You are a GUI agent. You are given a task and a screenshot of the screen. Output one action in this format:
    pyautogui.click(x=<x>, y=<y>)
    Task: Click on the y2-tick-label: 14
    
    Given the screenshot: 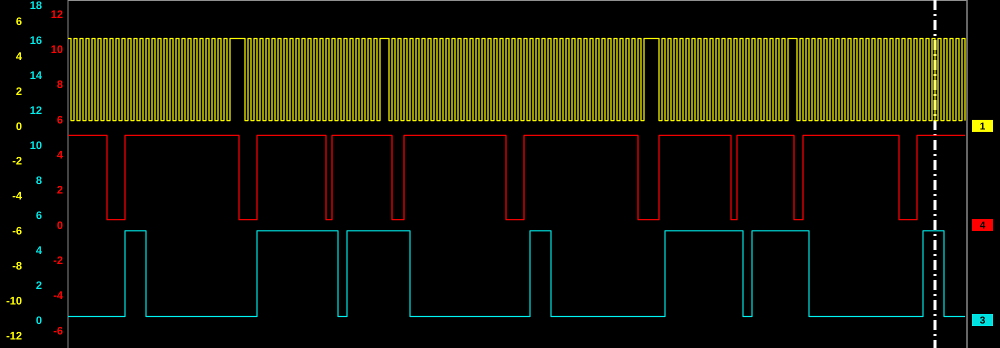 What is the action you would take?
    pyautogui.click(x=36, y=76)
    